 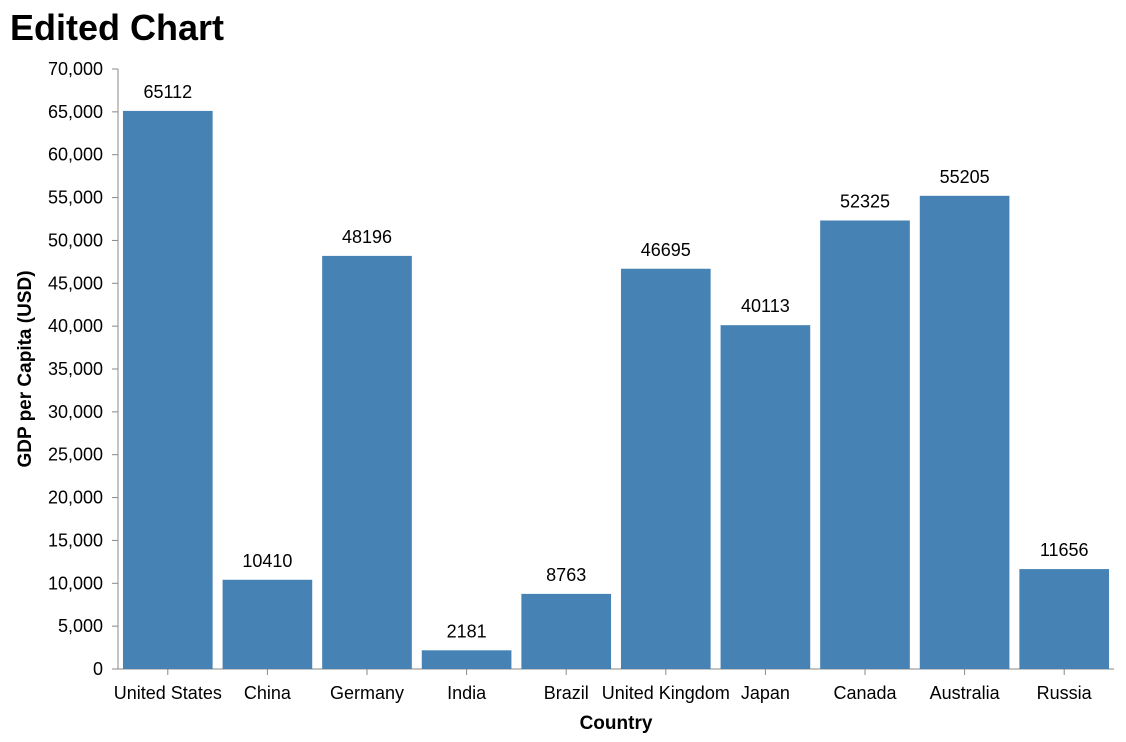 What do you see at coordinates (75, 155) in the screenshot?
I see `y-tick-label: 60,000` at bounding box center [75, 155].